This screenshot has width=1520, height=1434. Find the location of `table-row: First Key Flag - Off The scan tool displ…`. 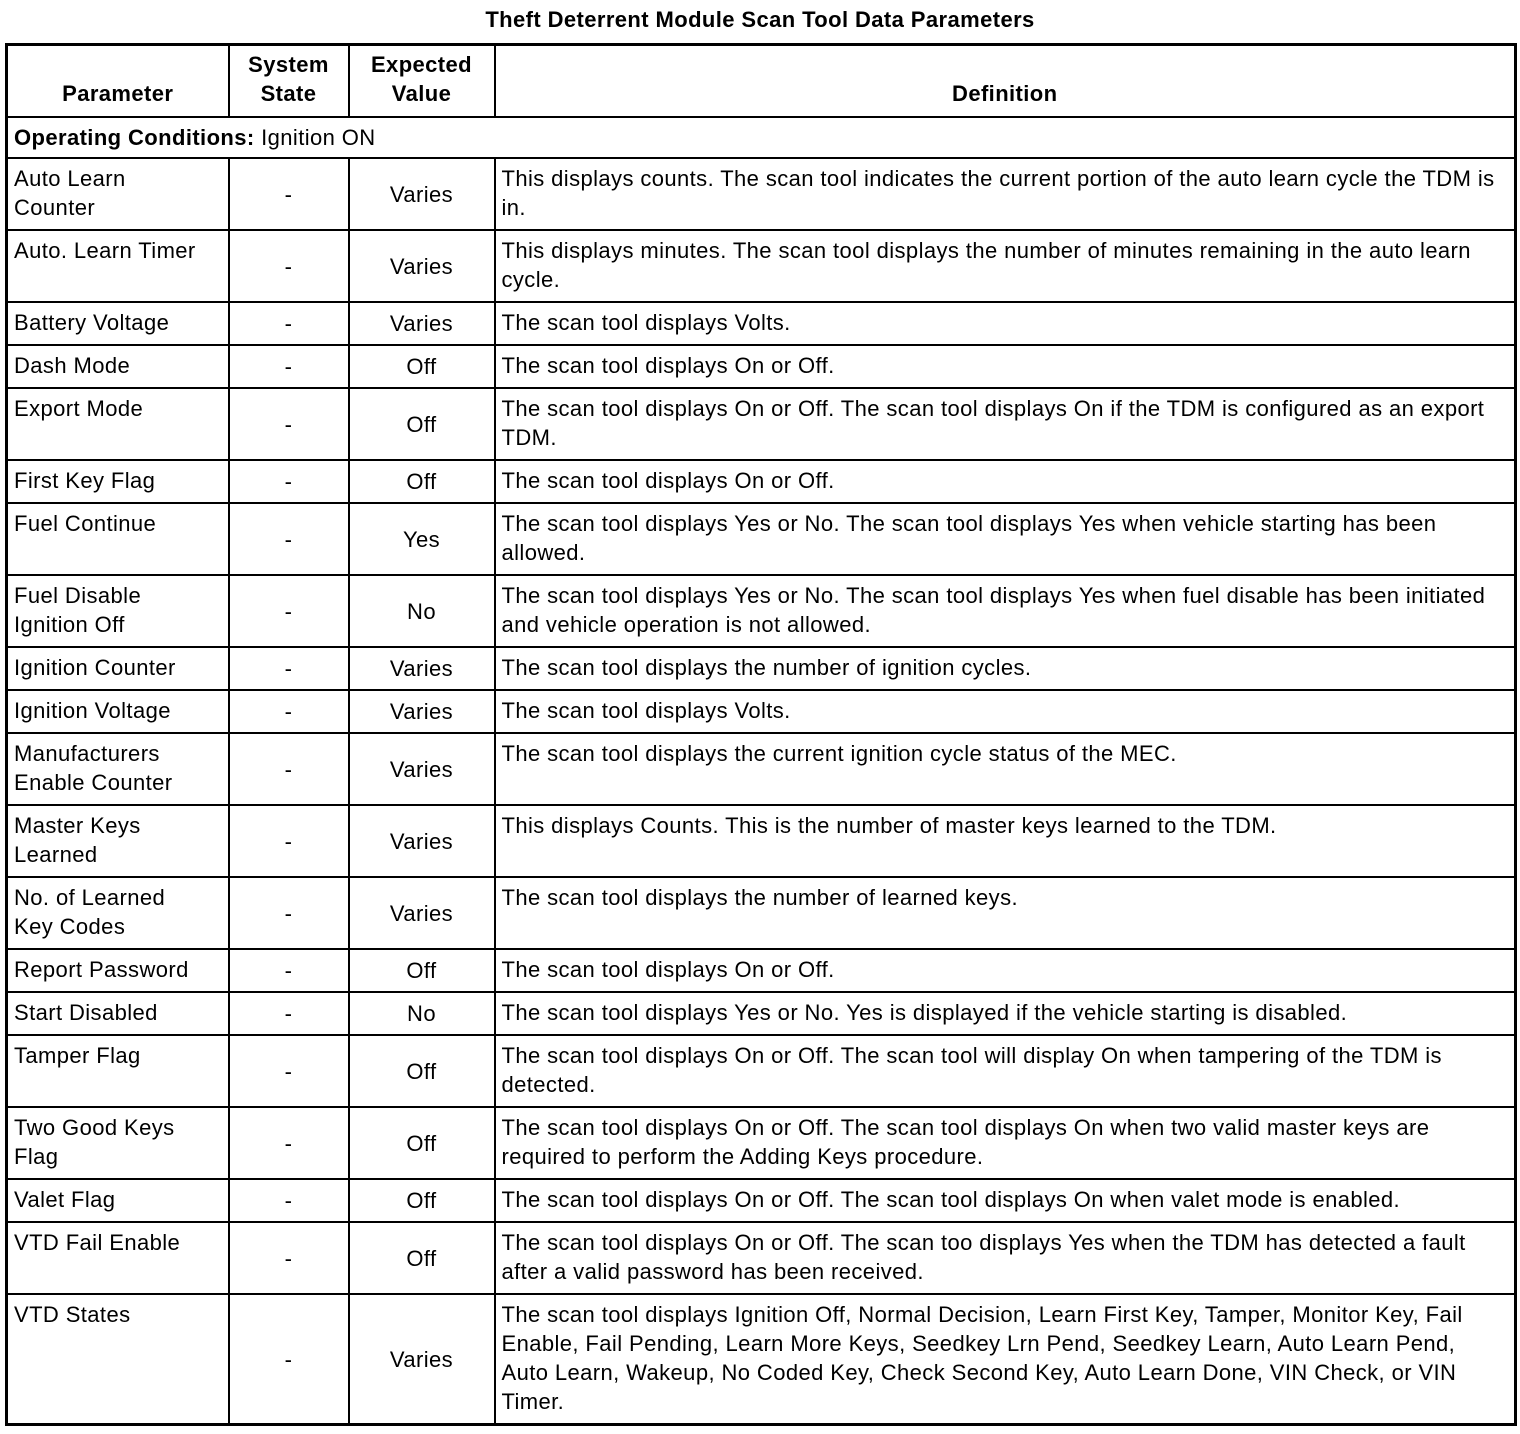

table-row: First Key Flag - Off The scan tool displ… is located at coordinates (761, 481).